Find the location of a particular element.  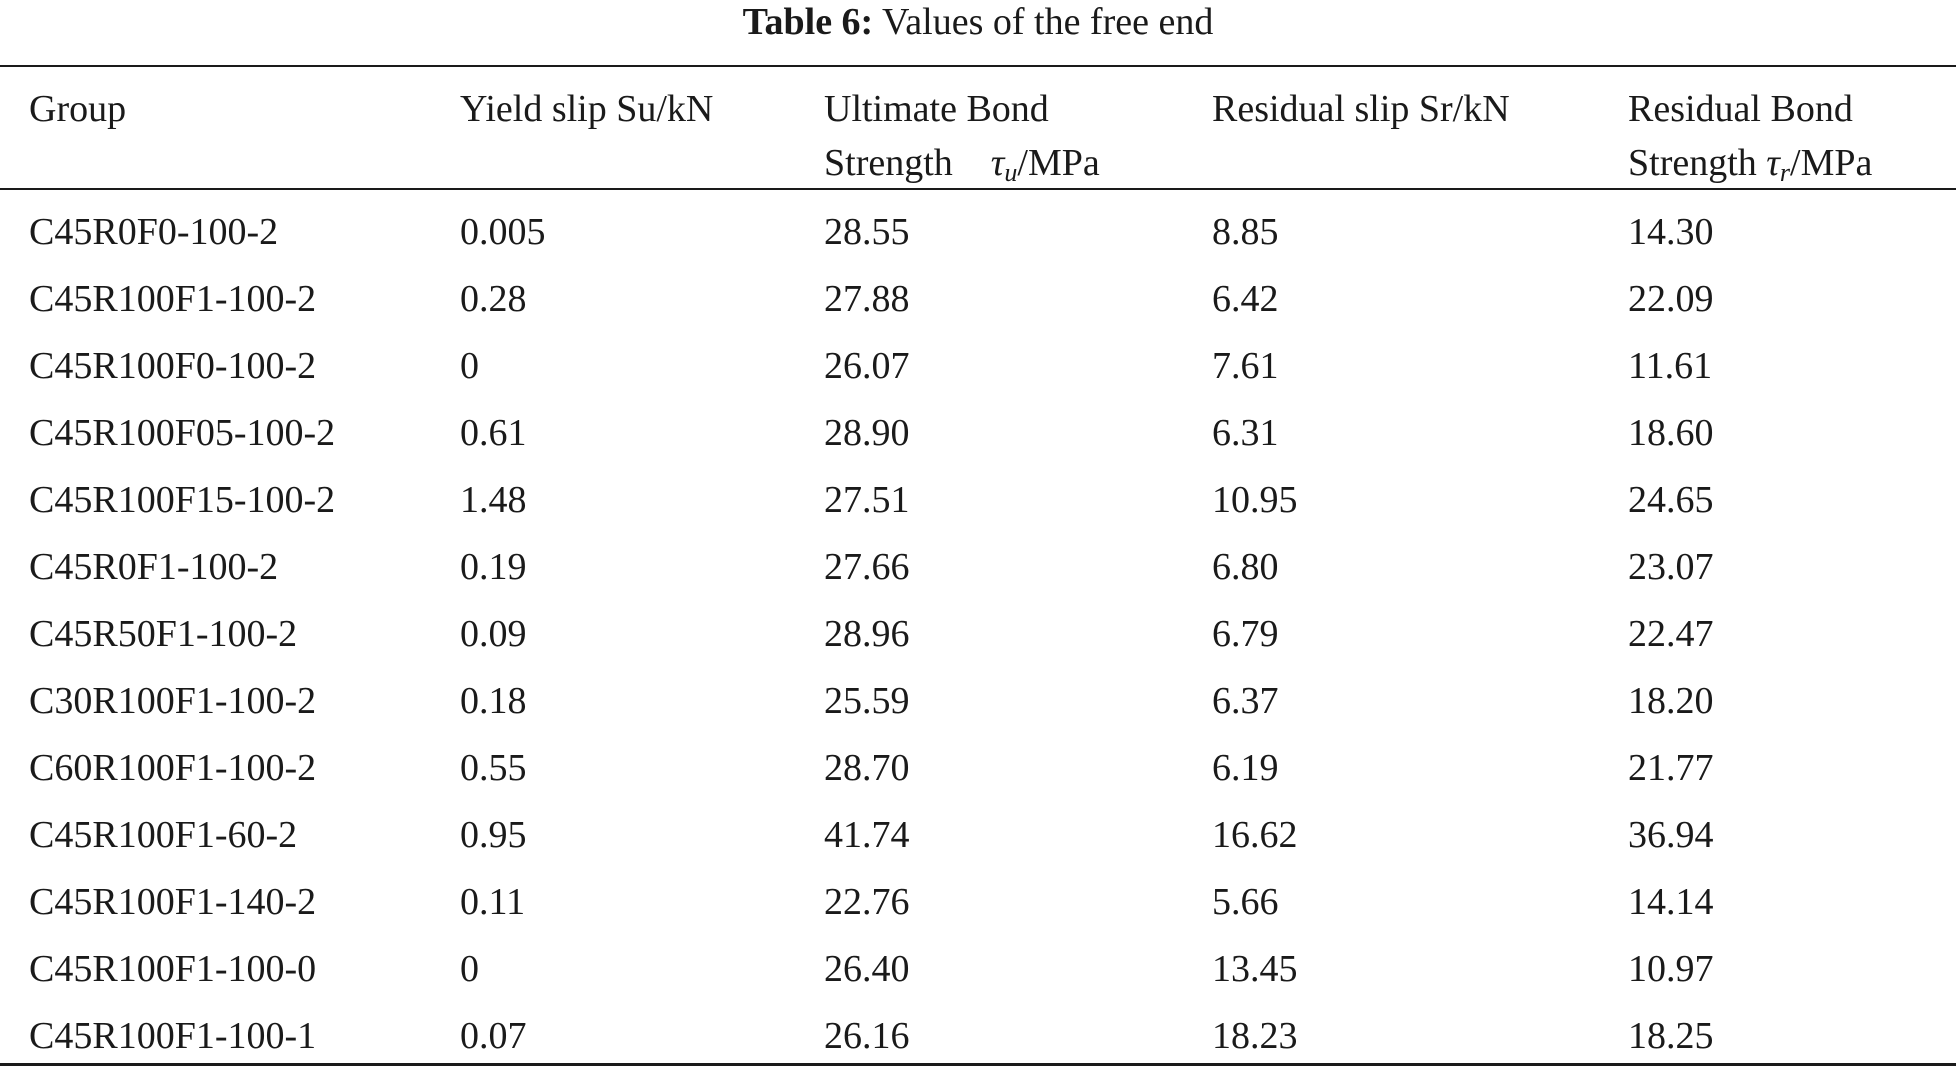

cell-group: C45R0F1-100-2 is located at coordinates (154, 567).